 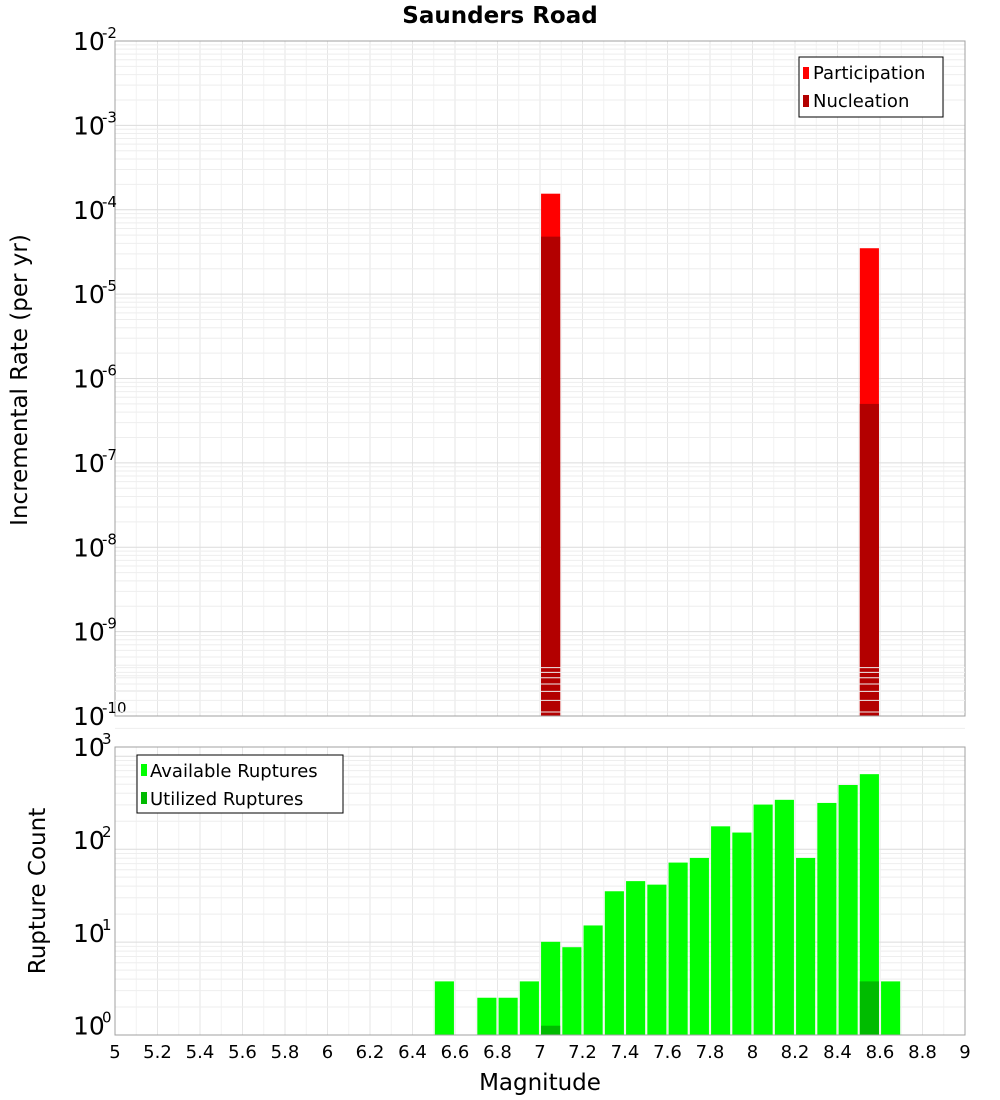 What do you see at coordinates (667, 1052) in the screenshot?
I see `x-tick-label: 7.6` at bounding box center [667, 1052].